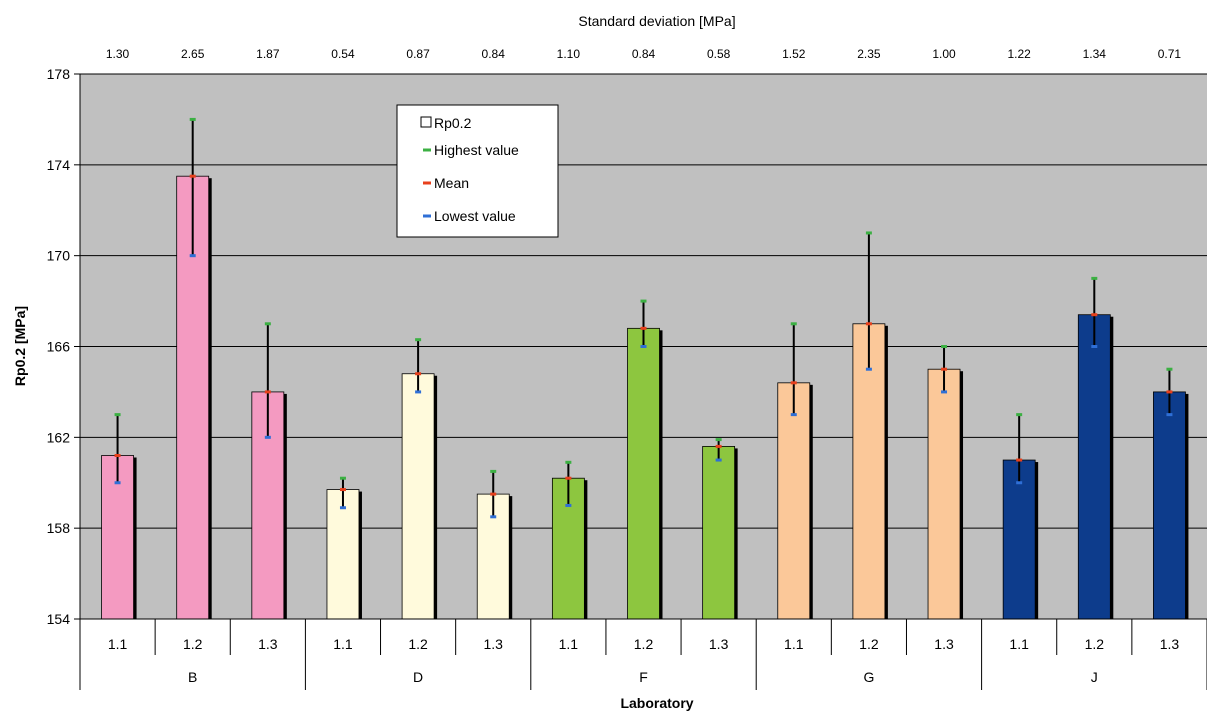 This screenshot has height=713, width=1207. I want to click on bar-J-1.2, so click(1094, 467).